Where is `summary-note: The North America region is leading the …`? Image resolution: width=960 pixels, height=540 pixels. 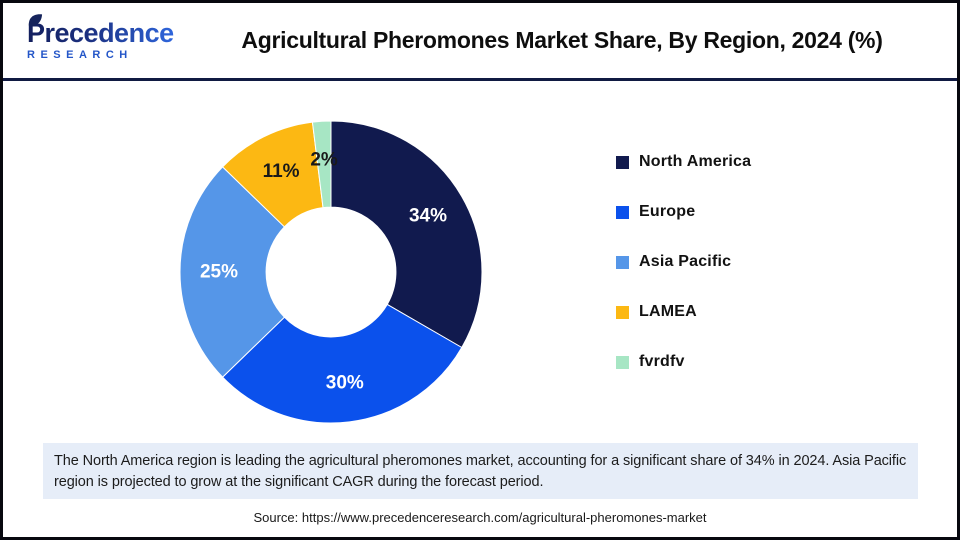
summary-note: The North America region is leading the … is located at coordinates (480, 471).